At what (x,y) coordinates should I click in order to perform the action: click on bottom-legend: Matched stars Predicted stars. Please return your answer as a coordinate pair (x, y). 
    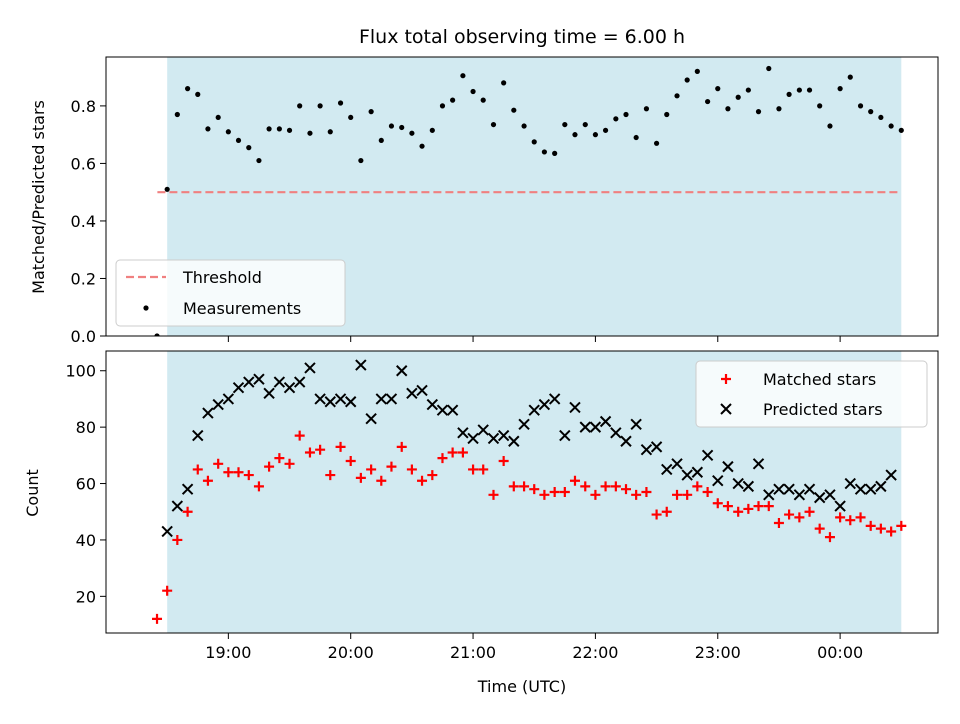
    Looking at the image, I should click on (811, 394).